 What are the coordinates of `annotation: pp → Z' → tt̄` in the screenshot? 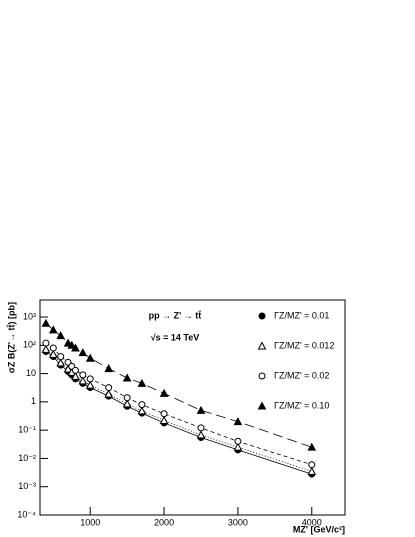 It's located at (175, 315).